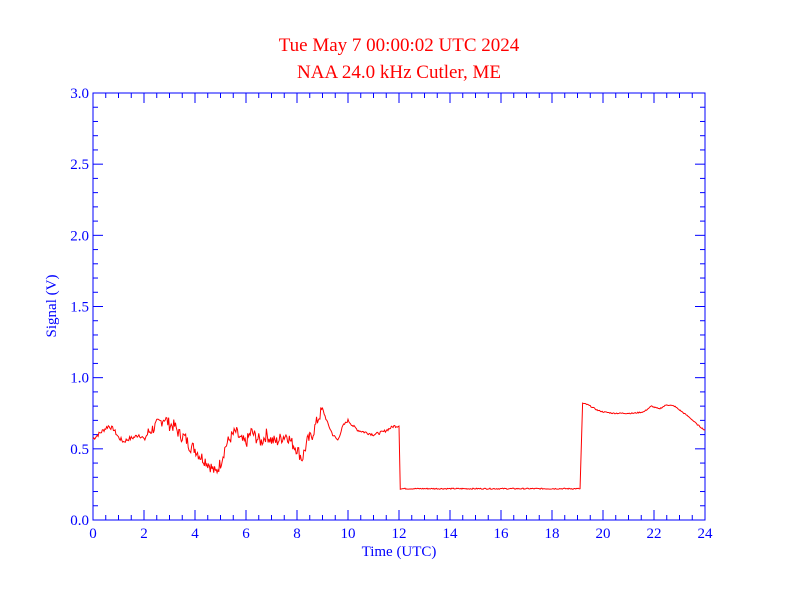  What do you see at coordinates (79, 165) in the screenshot?
I see `y-tick-label: 2.5` at bounding box center [79, 165].